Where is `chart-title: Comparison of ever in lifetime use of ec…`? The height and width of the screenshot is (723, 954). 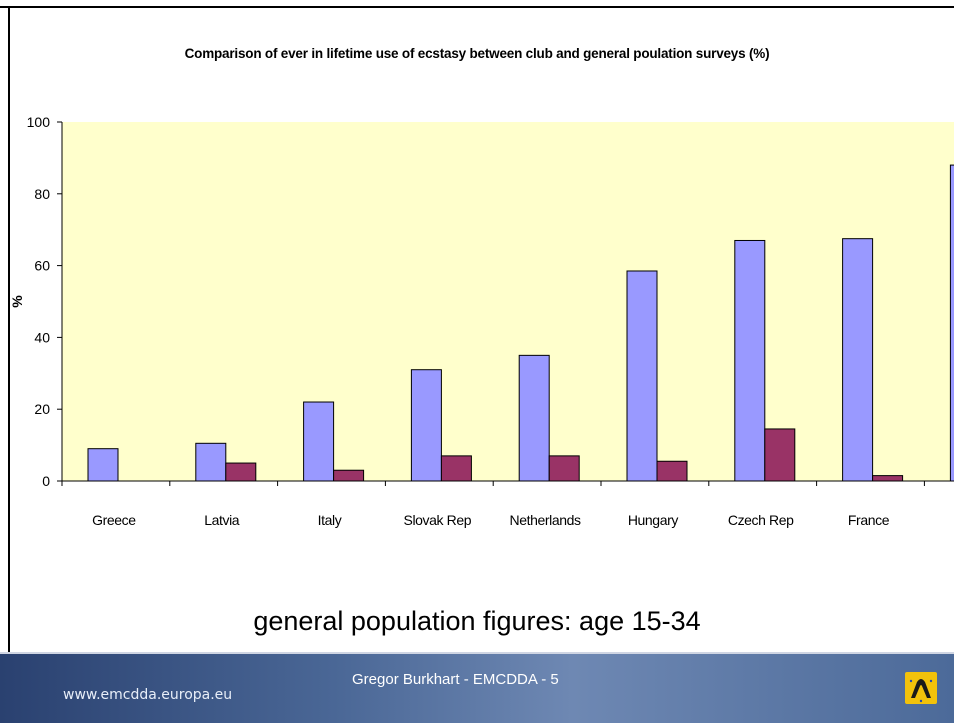 chart-title: Comparison of ever in lifetime use of ec… is located at coordinates (477, 53).